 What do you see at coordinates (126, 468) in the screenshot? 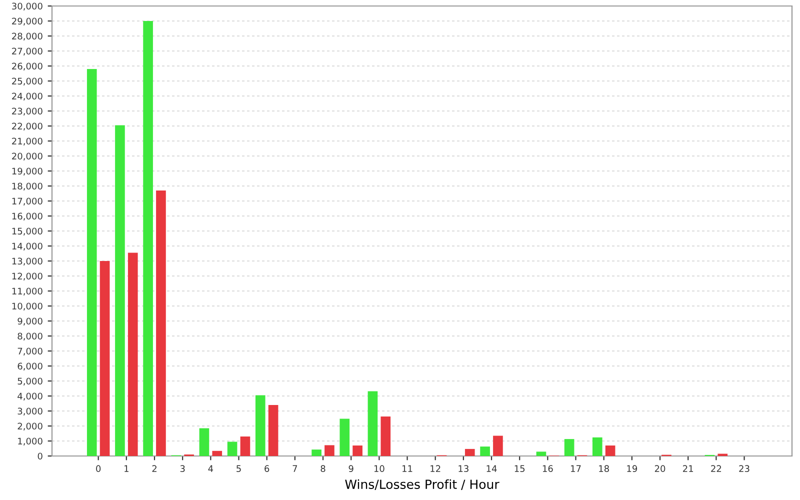
I see `x-tick-label: 1` at bounding box center [126, 468].